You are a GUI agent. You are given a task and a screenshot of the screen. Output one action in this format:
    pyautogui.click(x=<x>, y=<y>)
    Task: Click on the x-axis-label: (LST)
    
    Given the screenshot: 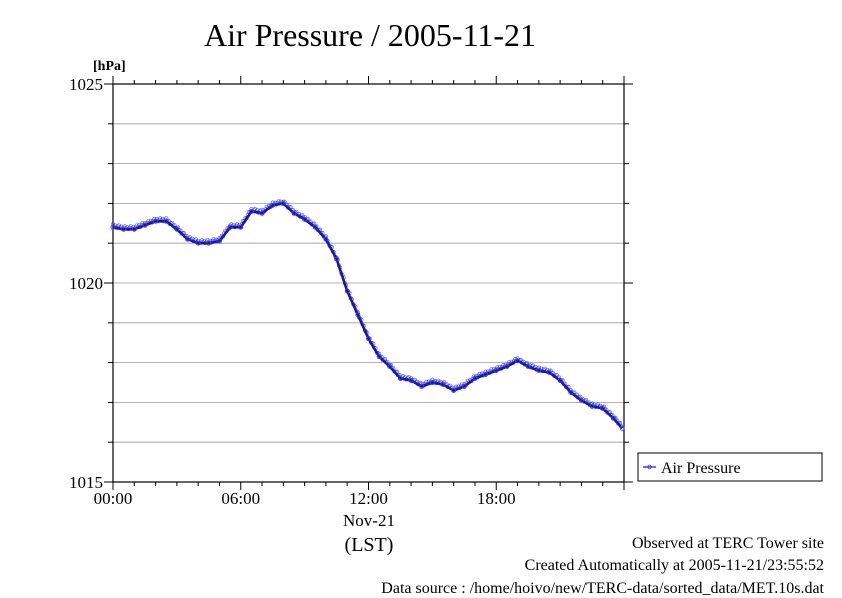 What is the action you would take?
    pyautogui.click(x=369, y=545)
    